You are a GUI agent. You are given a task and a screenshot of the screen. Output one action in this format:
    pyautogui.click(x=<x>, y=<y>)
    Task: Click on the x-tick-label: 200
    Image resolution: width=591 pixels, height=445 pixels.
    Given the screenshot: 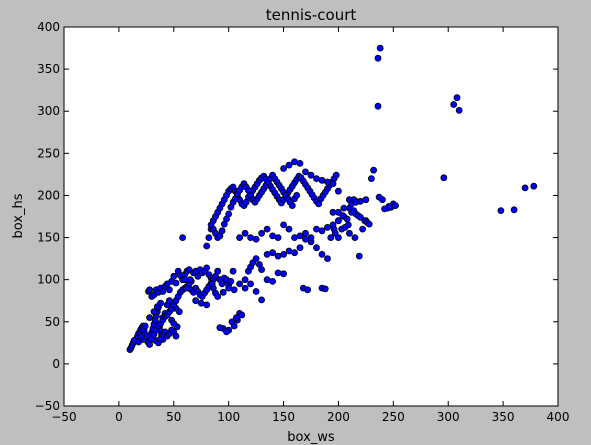 What is the action you would take?
    pyautogui.click(x=338, y=417)
    